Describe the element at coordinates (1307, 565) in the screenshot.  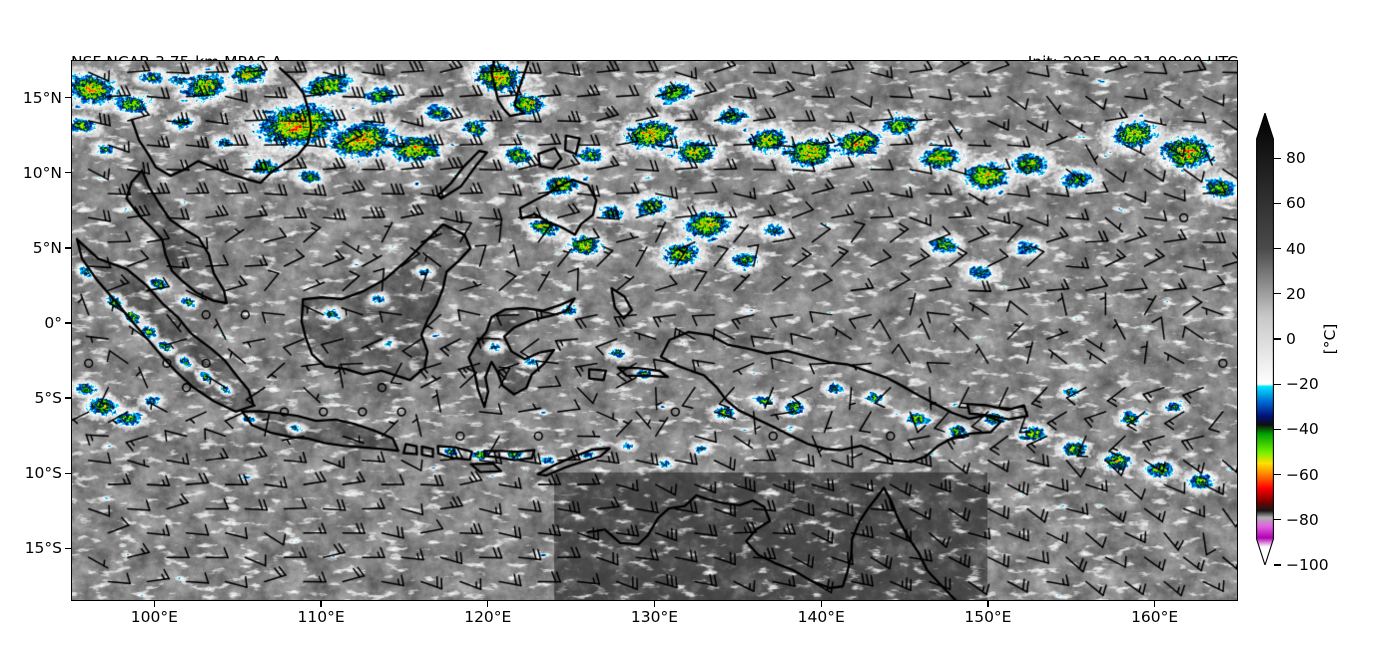
I see `colorbar-tick-label: −100` at that location.